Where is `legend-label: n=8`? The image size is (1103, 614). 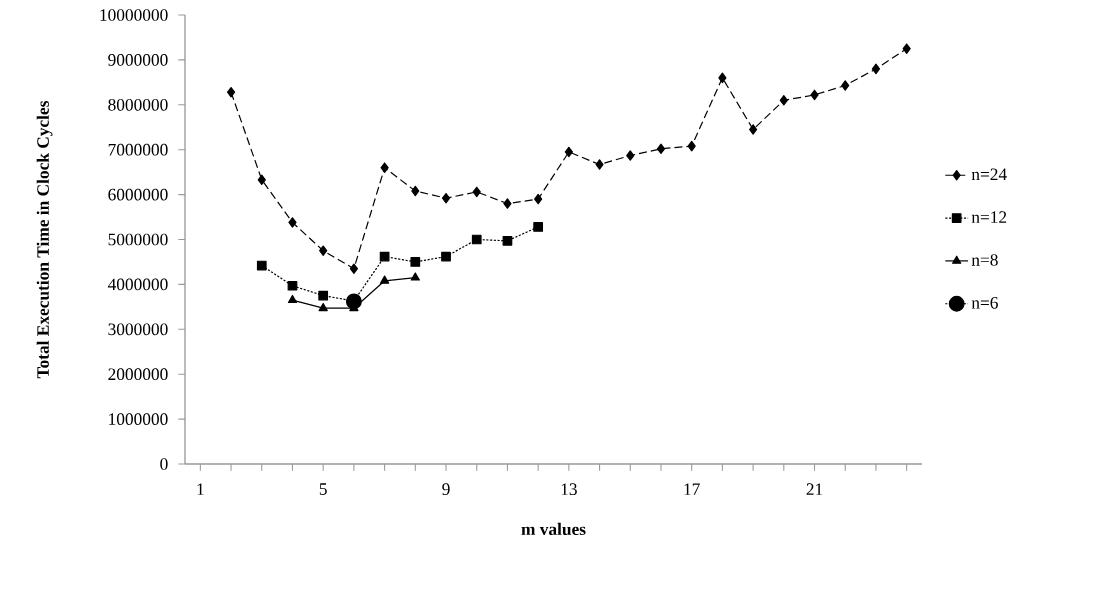 legend-label: n=8 is located at coordinates (984, 260).